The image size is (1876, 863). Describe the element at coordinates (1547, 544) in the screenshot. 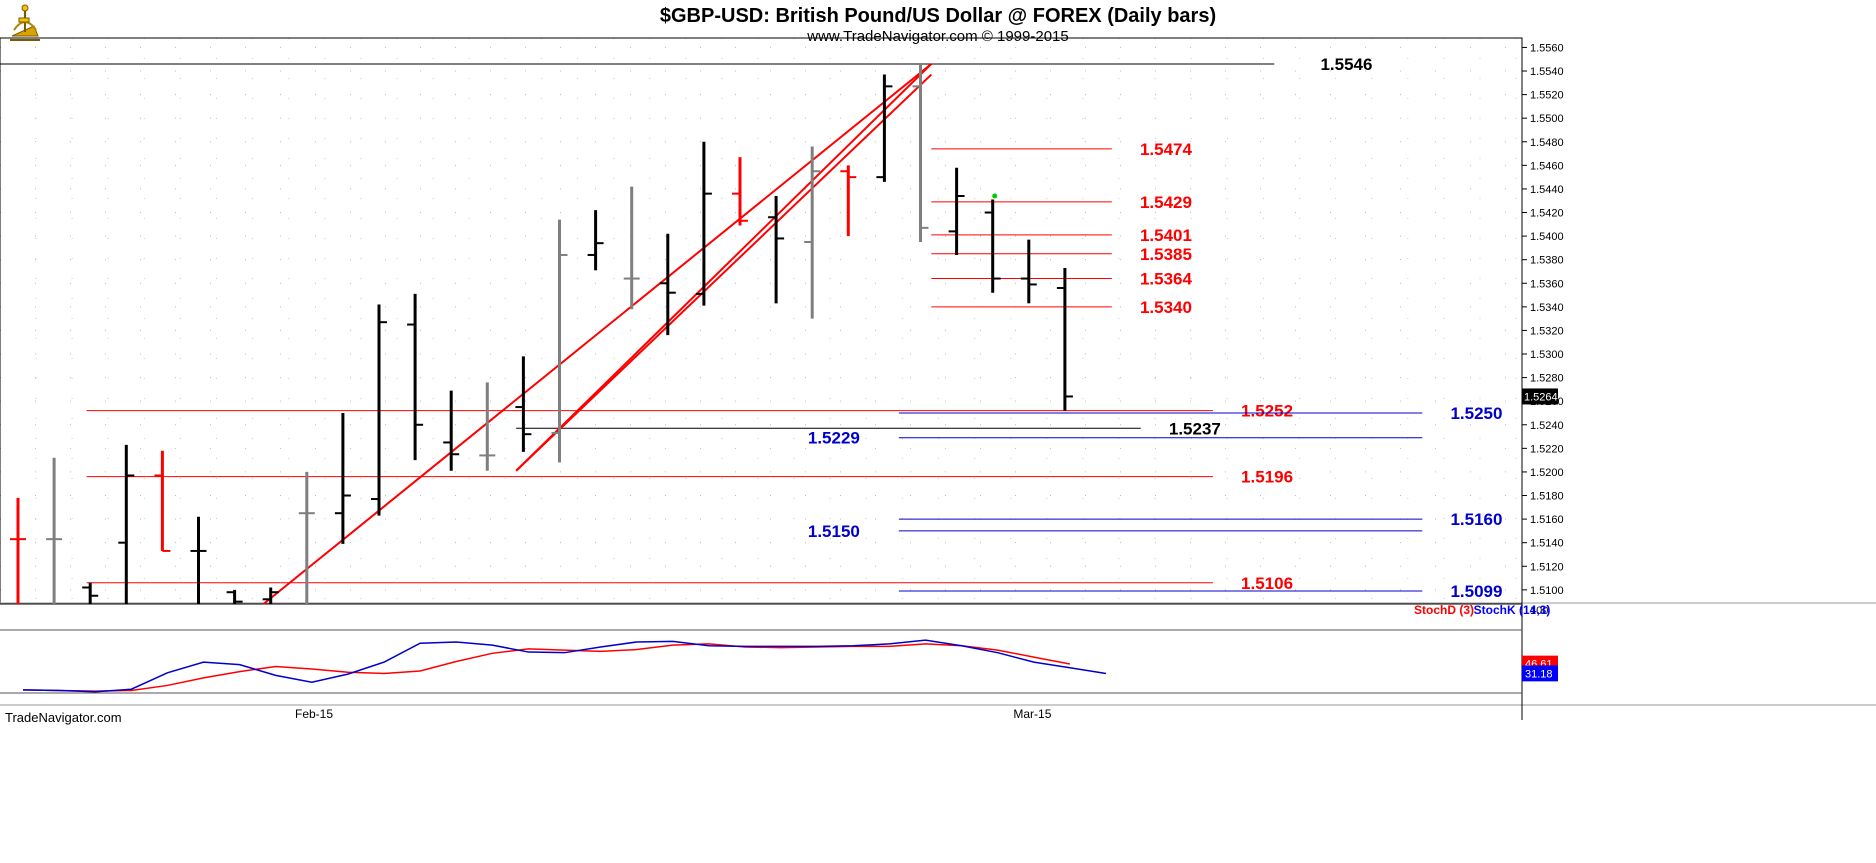

I see `price-tick-label: 1.5140` at that location.